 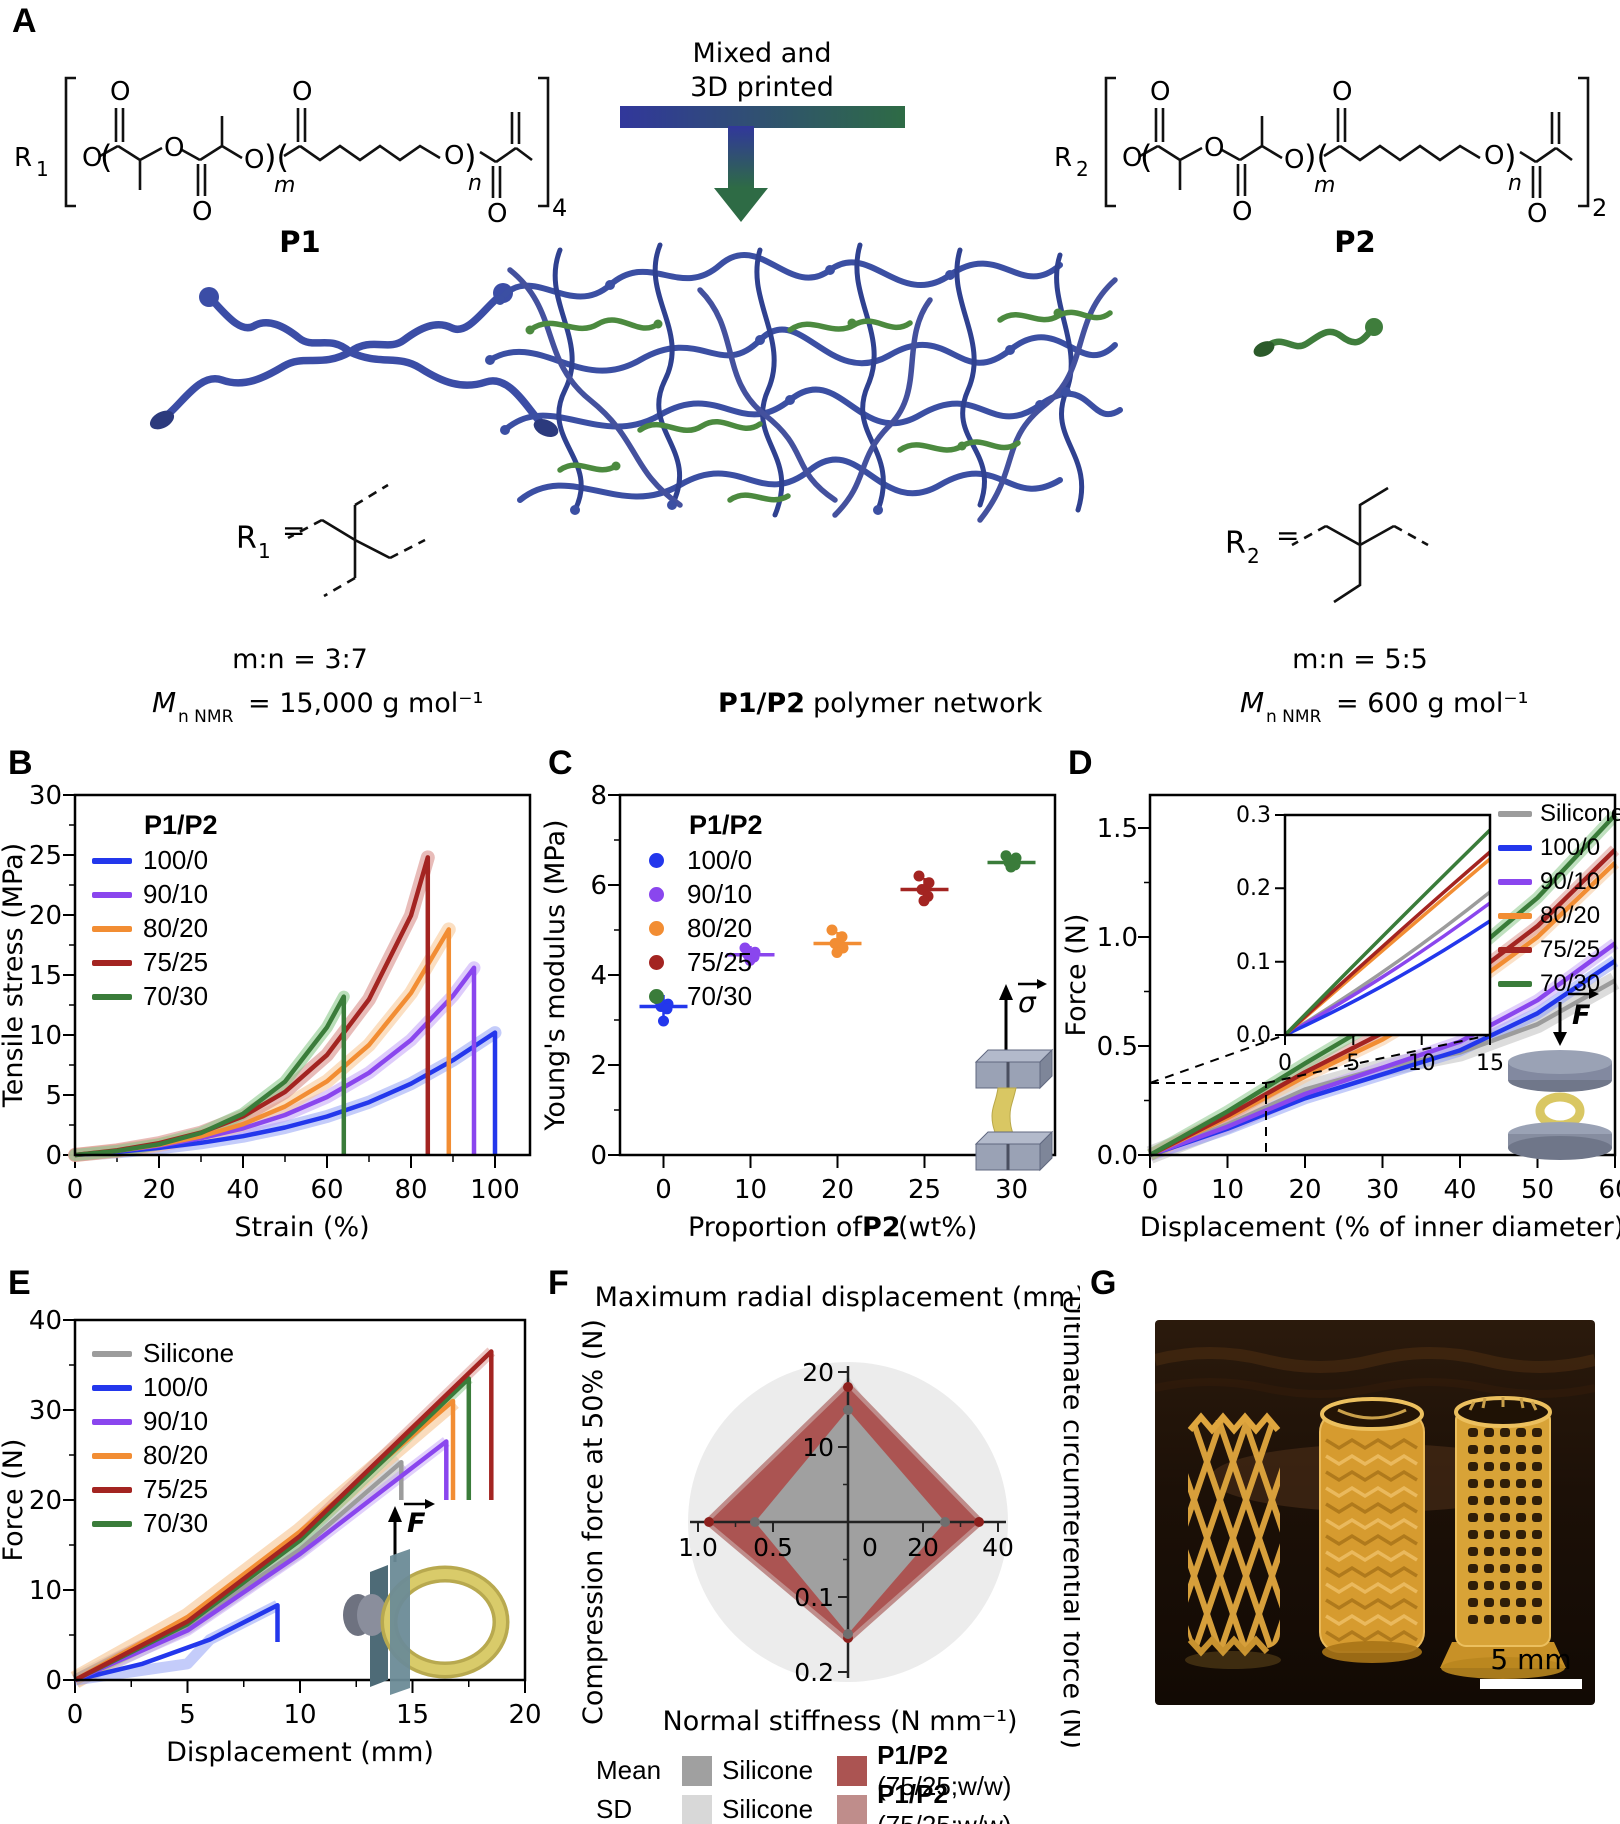 What do you see at coordinates (163, 1438) in the screenshot?
I see `panel-e-legend: Silicone 100/0 90/10 80/20 75/25 70/30` at bounding box center [163, 1438].